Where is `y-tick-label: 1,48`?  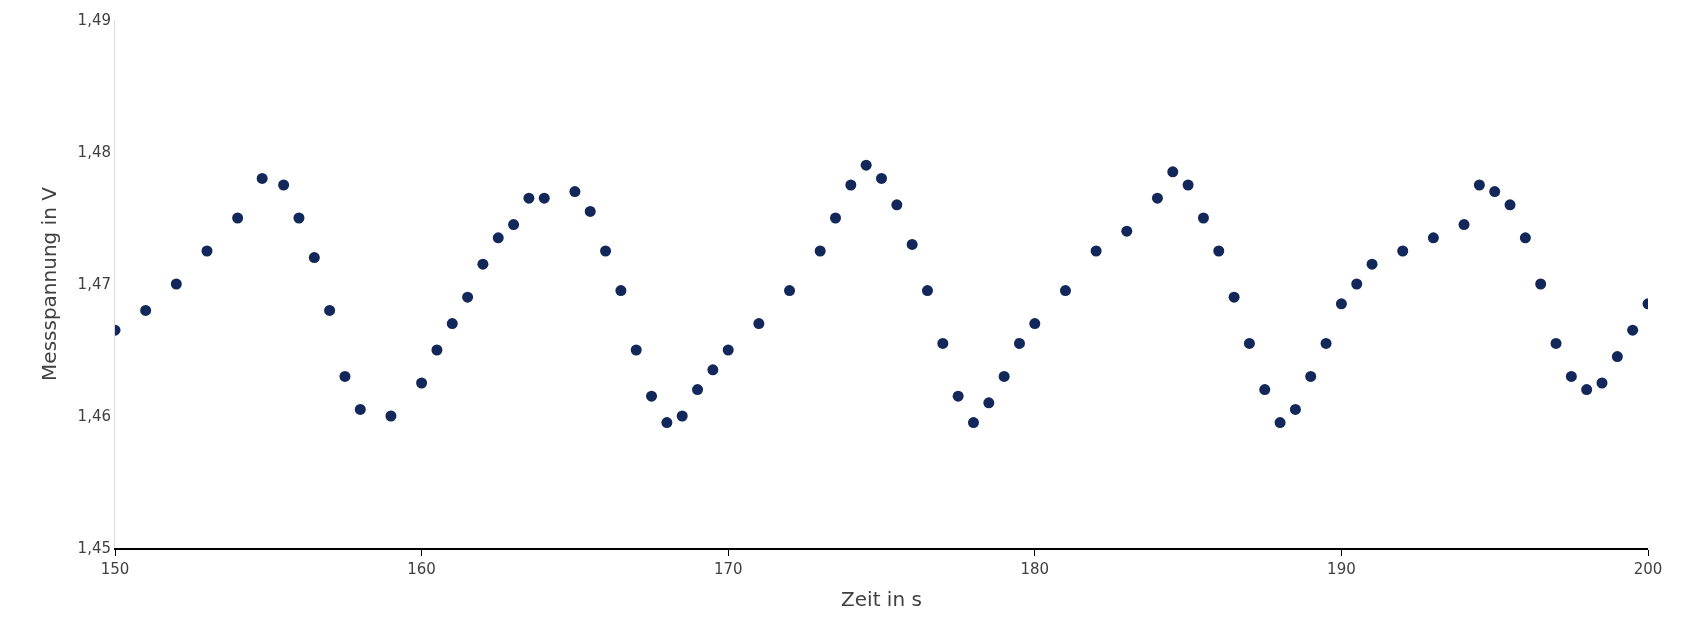
y-tick-label: 1,48 is located at coordinates (94, 152).